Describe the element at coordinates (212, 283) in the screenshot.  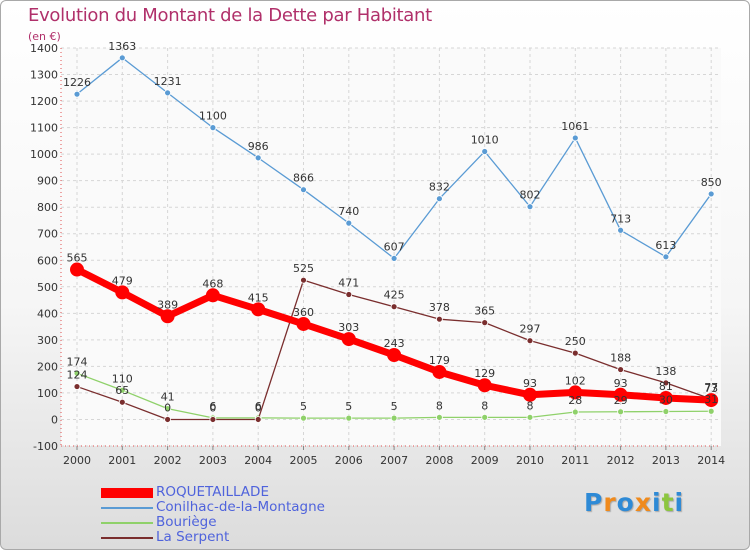
I see `data-label: 468` at that location.